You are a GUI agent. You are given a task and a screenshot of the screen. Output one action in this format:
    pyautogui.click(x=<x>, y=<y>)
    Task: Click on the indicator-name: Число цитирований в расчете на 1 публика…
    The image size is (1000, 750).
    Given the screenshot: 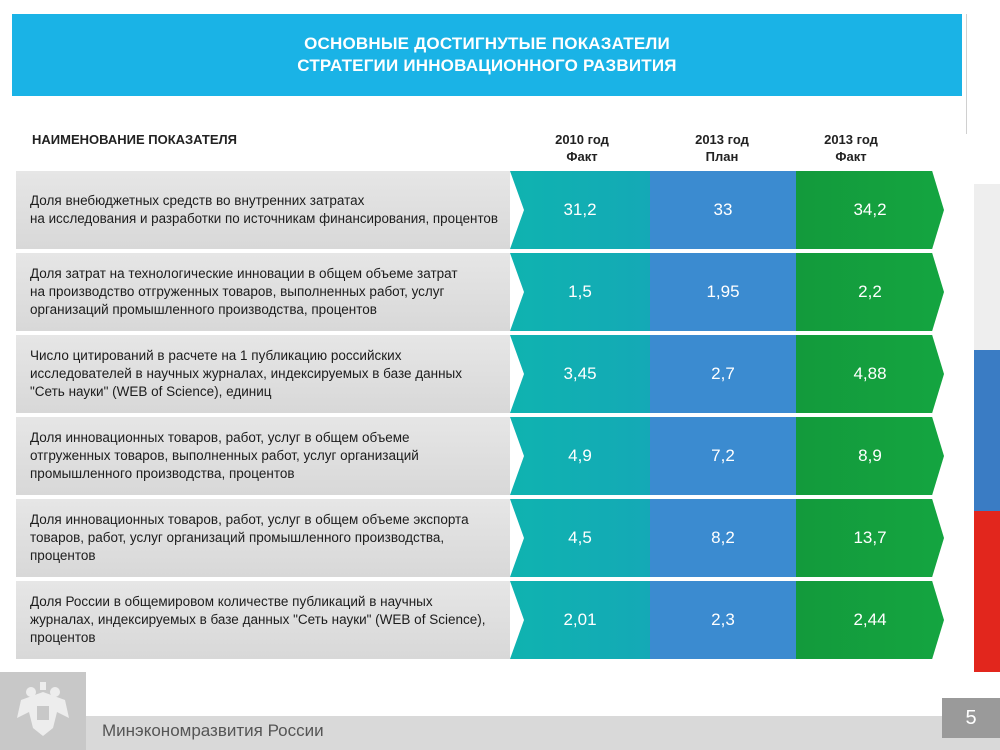 What is the action you would take?
    pyautogui.click(x=263, y=374)
    